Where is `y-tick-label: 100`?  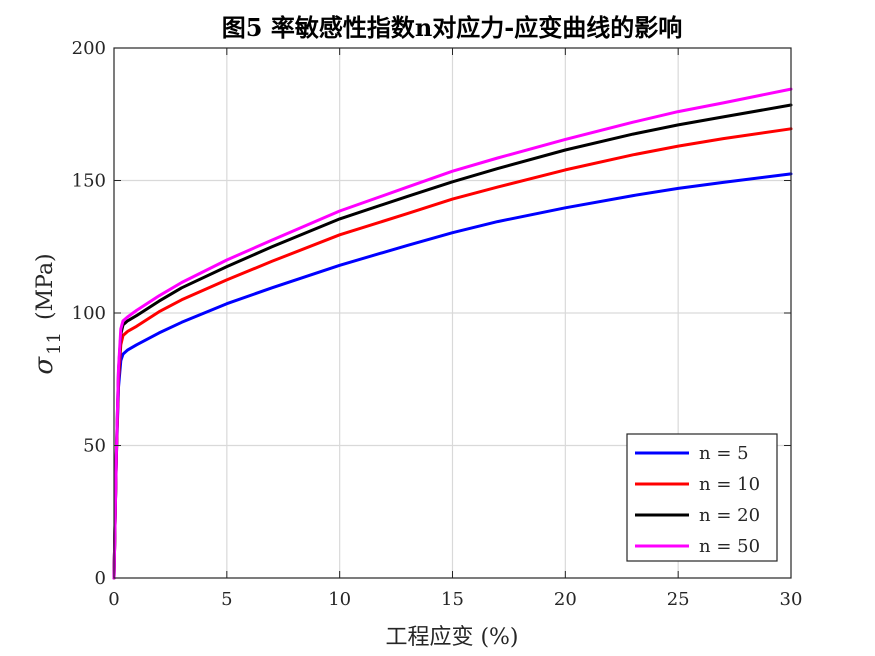
y-tick-label: 100 is located at coordinates (89, 313).